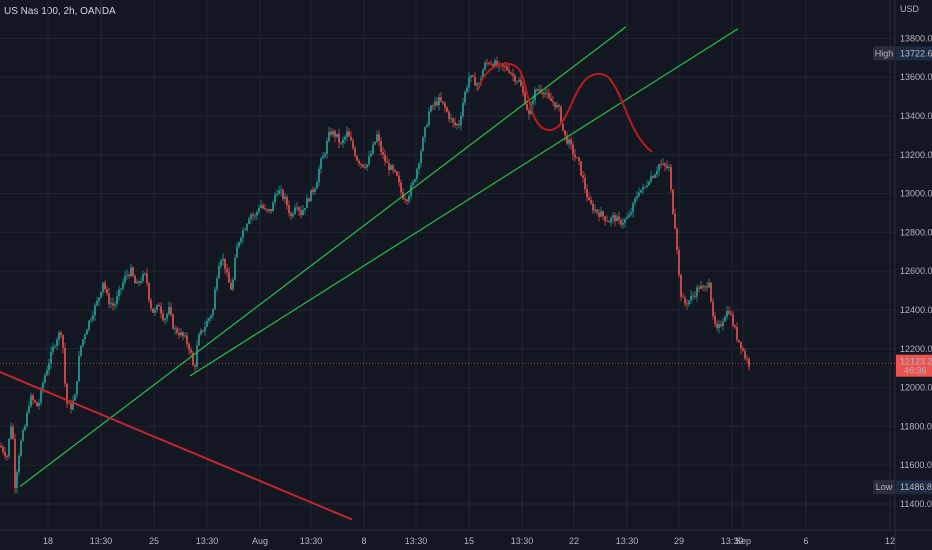 The image size is (932, 550). I want to click on high-marker-tag, so click(884, 53).